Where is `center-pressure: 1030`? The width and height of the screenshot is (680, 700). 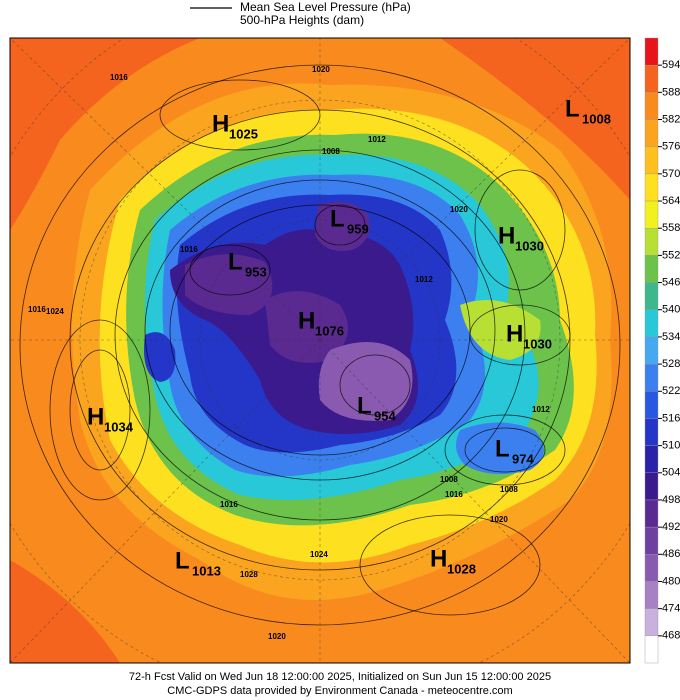
center-pressure: 1030 is located at coordinates (529, 245).